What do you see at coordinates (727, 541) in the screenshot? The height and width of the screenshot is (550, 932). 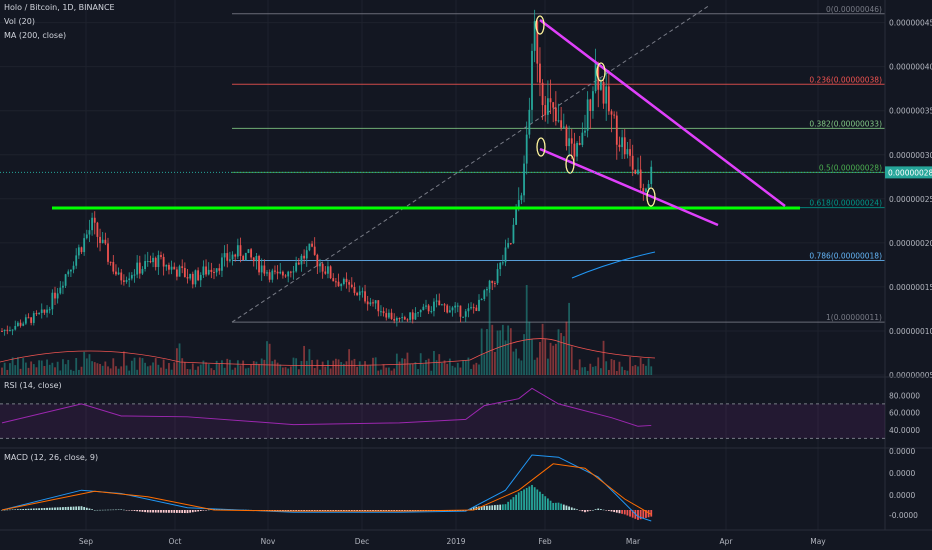 I see `x-axis-label: Apr` at bounding box center [727, 541].